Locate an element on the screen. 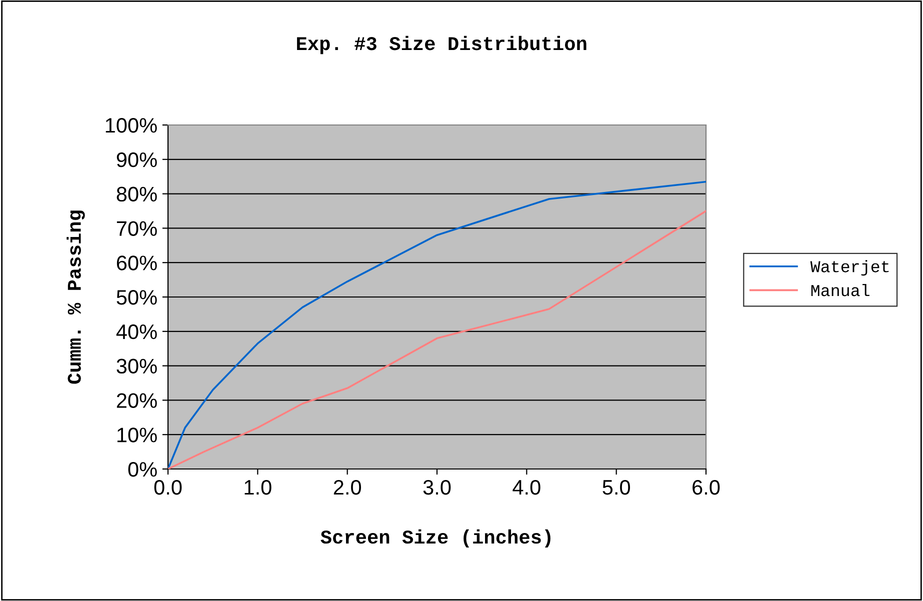 The height and width of the screenshot is (601, 923). y-tick-label: 80% is located at coordinates (136, 194).